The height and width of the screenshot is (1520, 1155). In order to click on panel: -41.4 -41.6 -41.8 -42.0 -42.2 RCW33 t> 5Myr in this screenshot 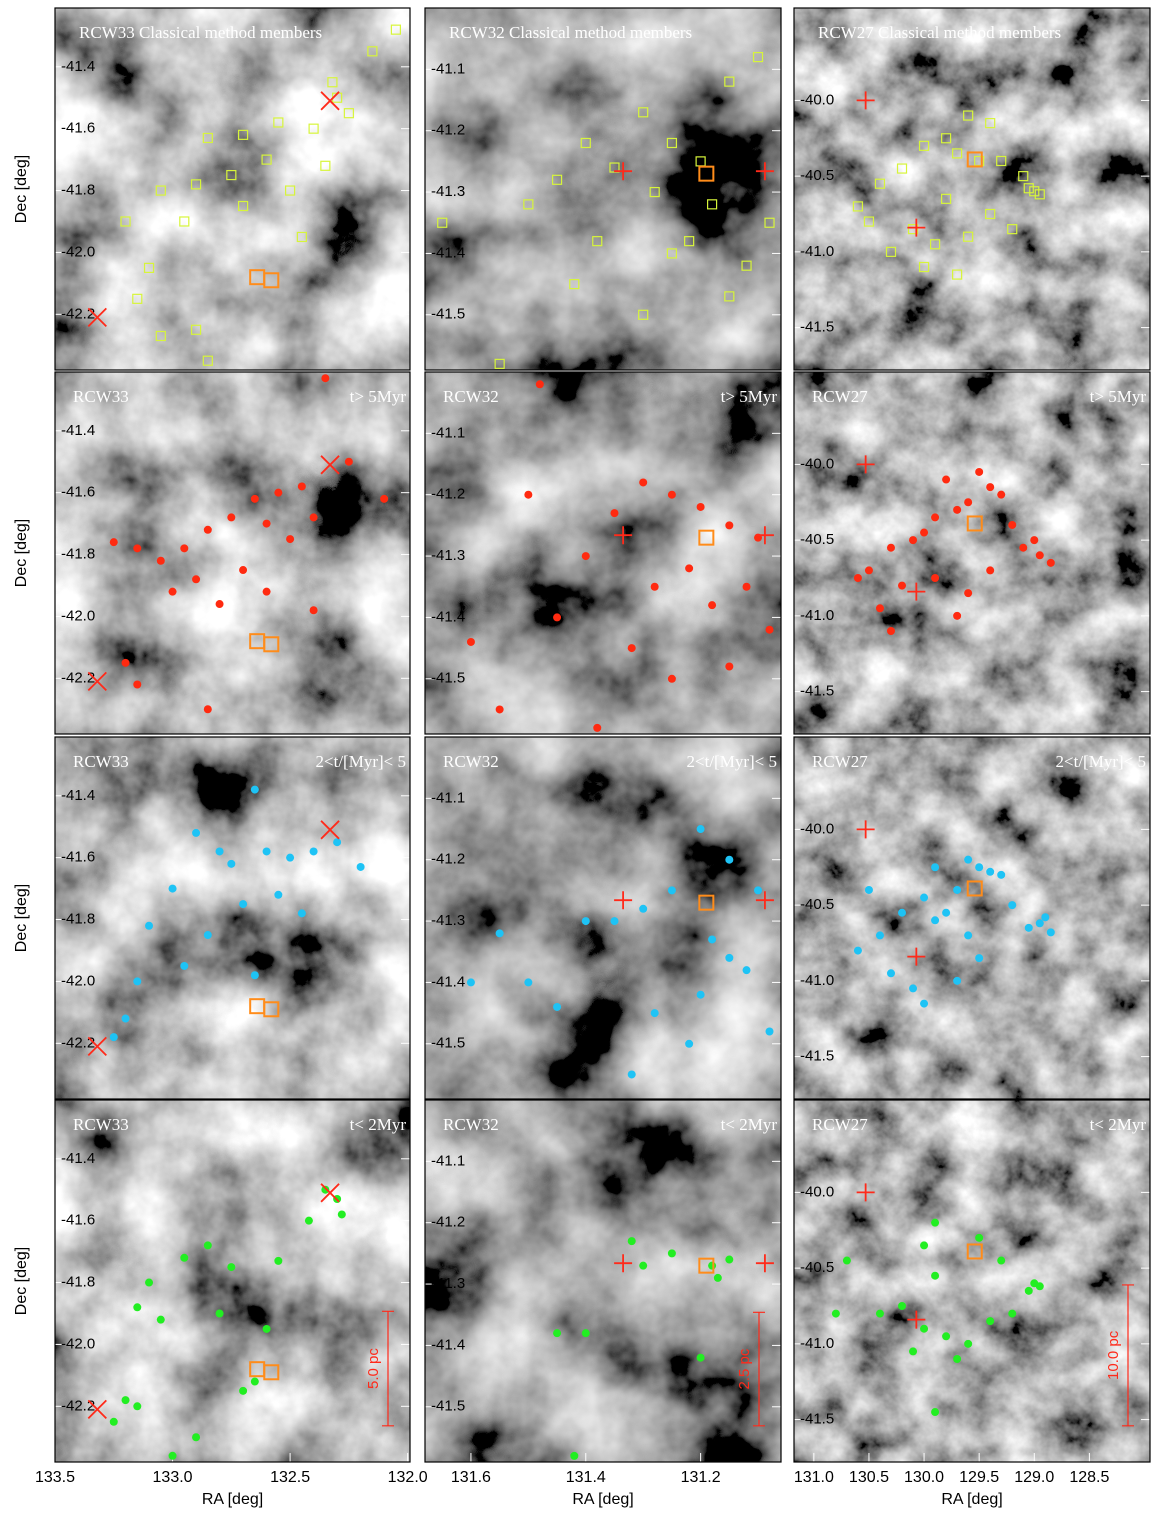, I will do `click(232, 553)`.